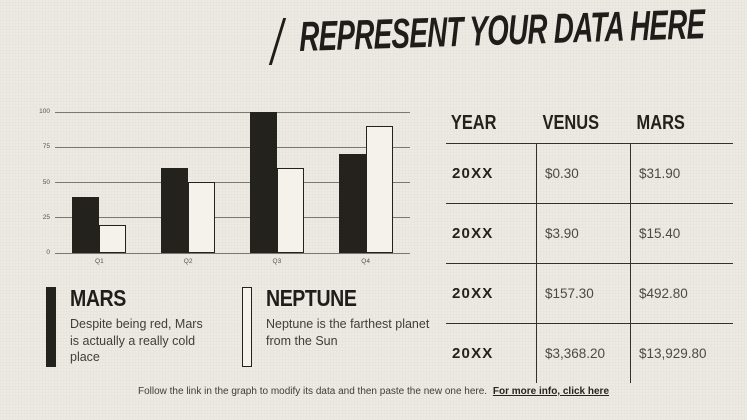  I want to click on column-header-venus: VENUS, so click(571, 123).